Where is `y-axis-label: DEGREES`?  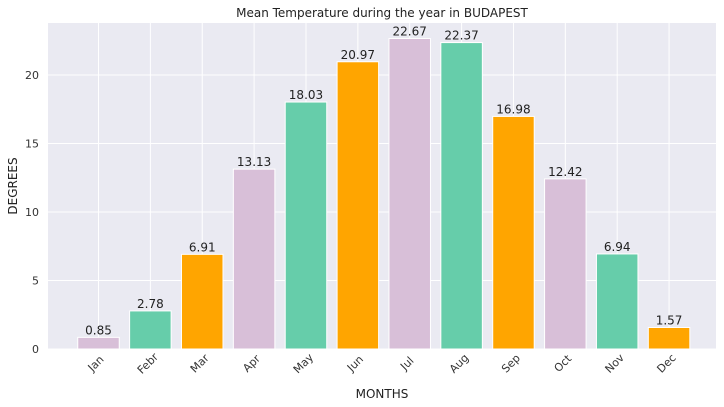
y-axis-label: DEGREES is located at coordinates (13, 185).